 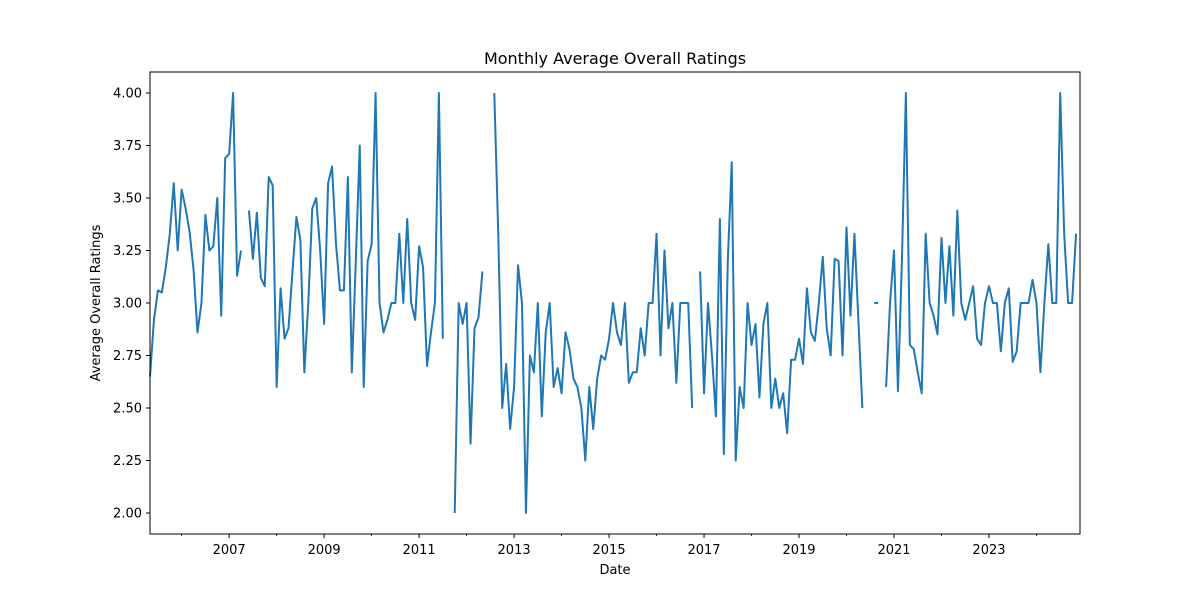 What do you see at coordinates (703, 550) in the screenshot?
I see `x-tick-label: 2017` at bounding box center [703, 550].